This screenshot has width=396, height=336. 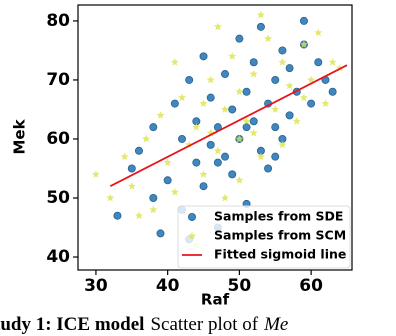 What do you see at coordinates (278, 216) in the screenshot?
I see `legend-label: Samples from SDE` at bounding box center [278, 216].